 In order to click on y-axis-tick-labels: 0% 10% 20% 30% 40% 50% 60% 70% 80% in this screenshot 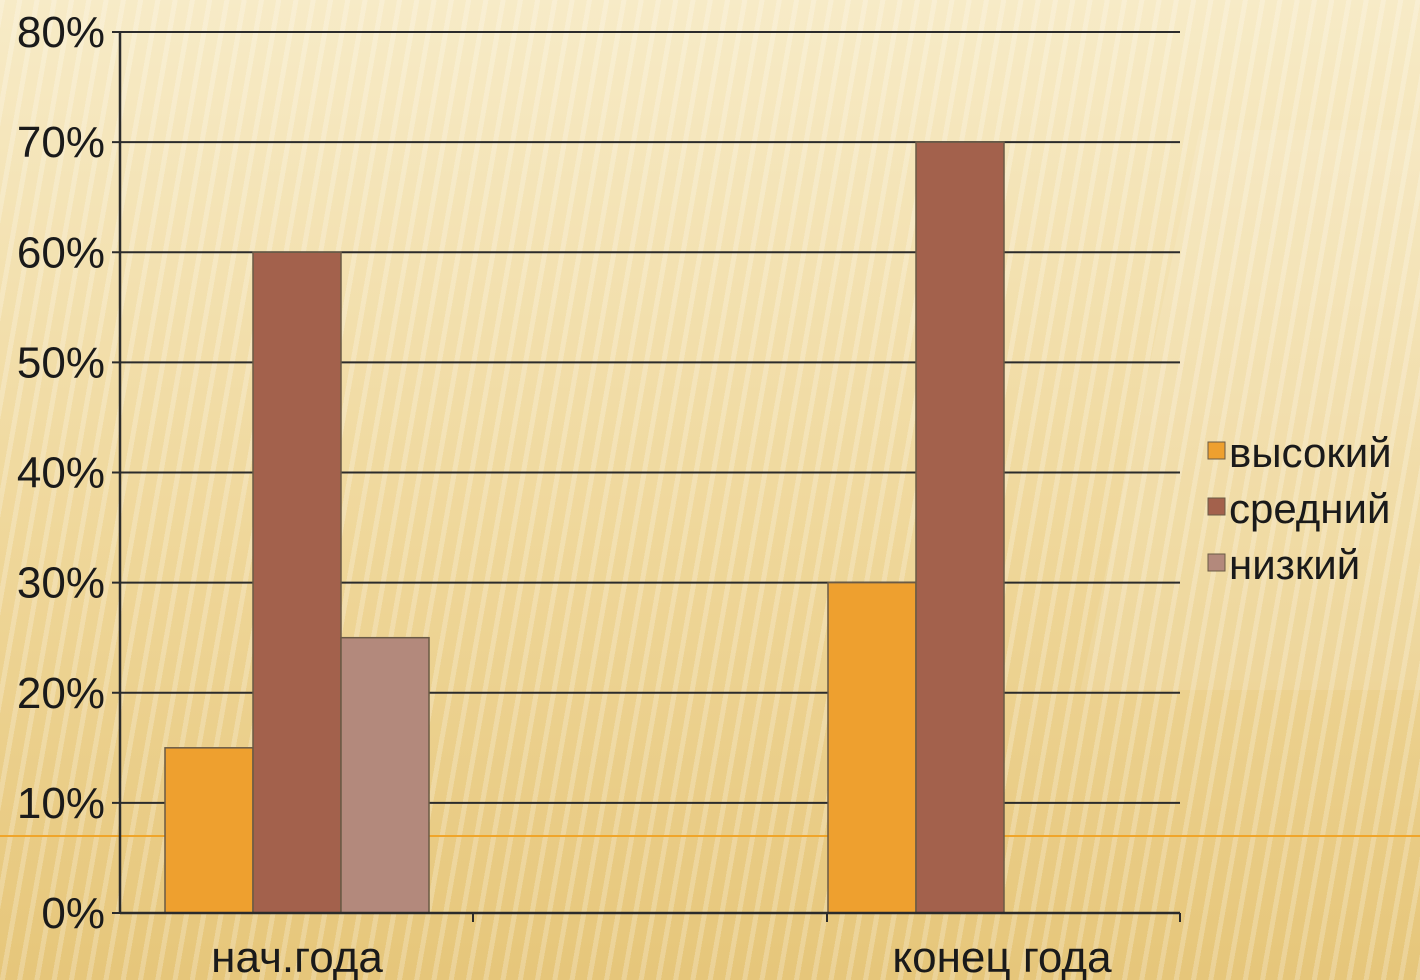, I will do `click(61, 473)`.